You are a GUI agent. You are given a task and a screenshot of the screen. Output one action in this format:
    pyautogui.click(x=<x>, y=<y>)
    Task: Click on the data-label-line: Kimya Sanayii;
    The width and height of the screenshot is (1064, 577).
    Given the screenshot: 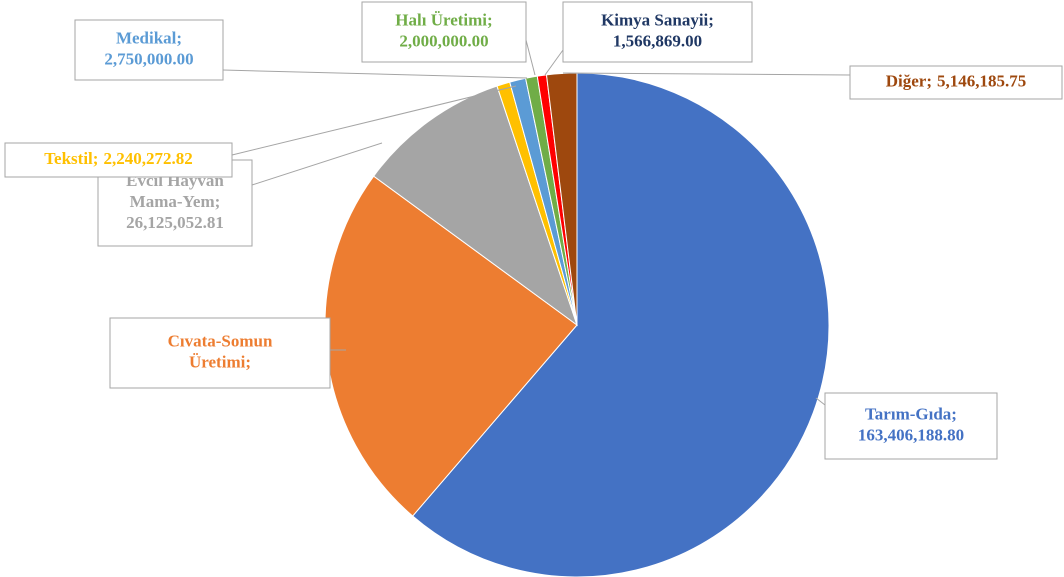 What is the action you would take?
    pyautogui.click(x=657, y=19)
    